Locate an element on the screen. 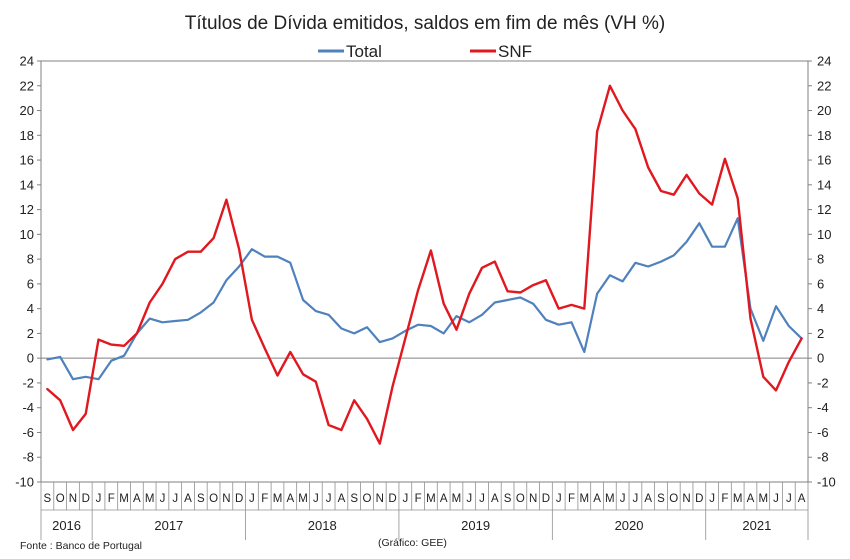  year-label: 2017 is located at coordinates (168, 525).